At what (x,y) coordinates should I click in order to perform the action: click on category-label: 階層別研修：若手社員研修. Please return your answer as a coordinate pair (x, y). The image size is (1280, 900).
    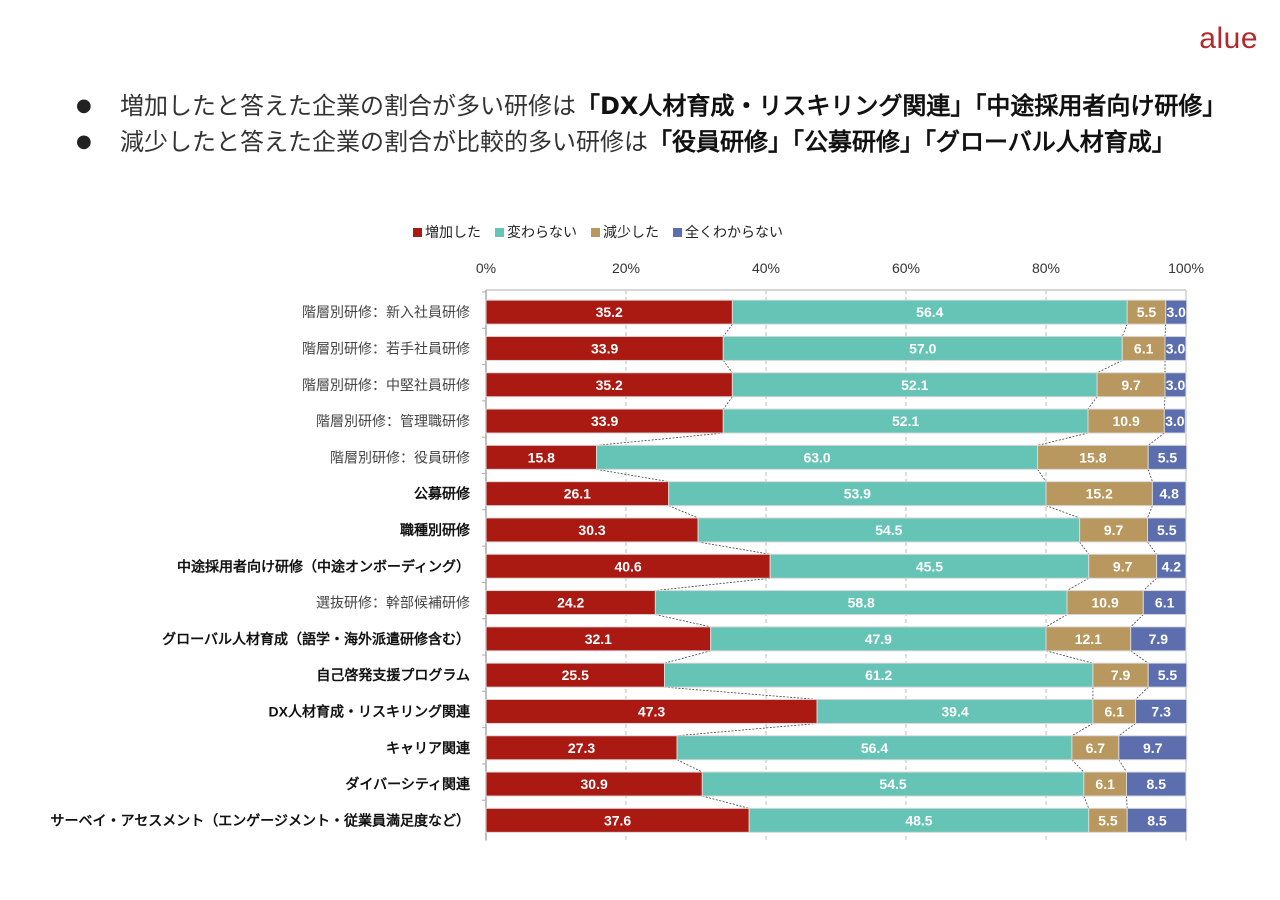
    Looking at the image, I should click on (386, 348).